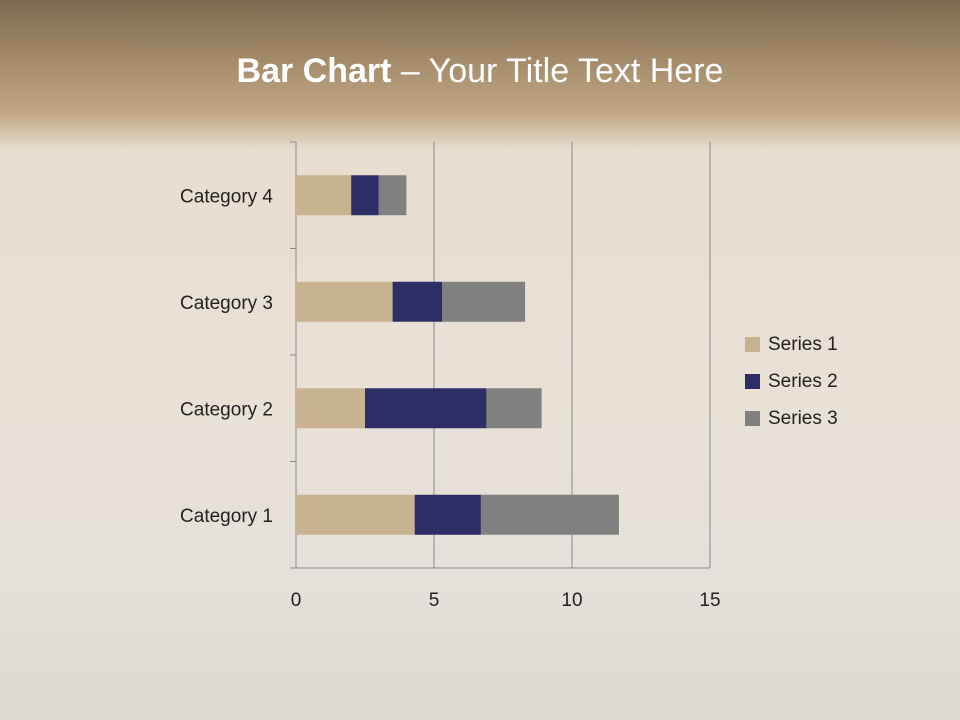 The image size is (960, 720). Describe the element at coordinates (434, 600) in the screenshot. I see `x-tick-label: 5` at that location.